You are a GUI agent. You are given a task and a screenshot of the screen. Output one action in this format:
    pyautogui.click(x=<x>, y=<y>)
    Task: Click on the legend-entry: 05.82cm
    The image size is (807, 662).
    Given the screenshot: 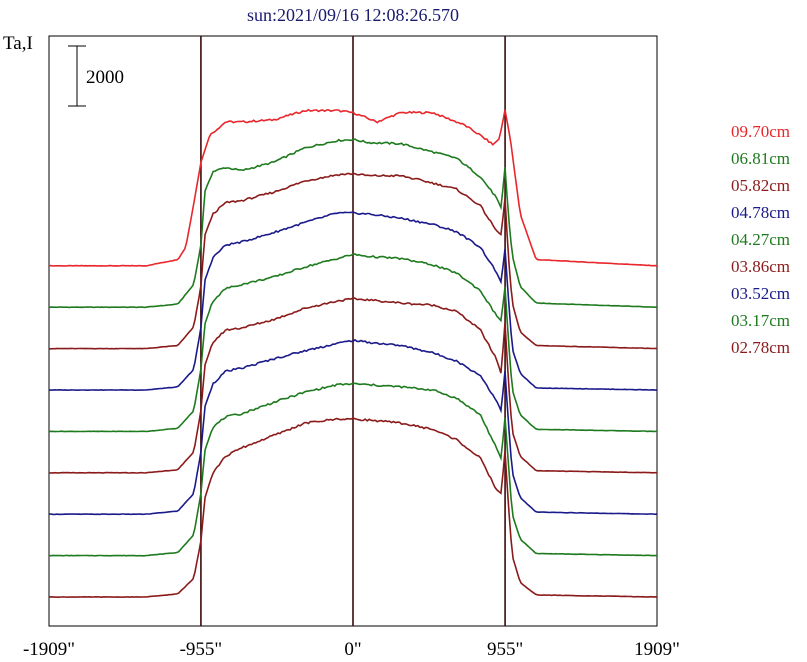 What is the action you would take?
    pyautogui.click(x=761, y=185)
    